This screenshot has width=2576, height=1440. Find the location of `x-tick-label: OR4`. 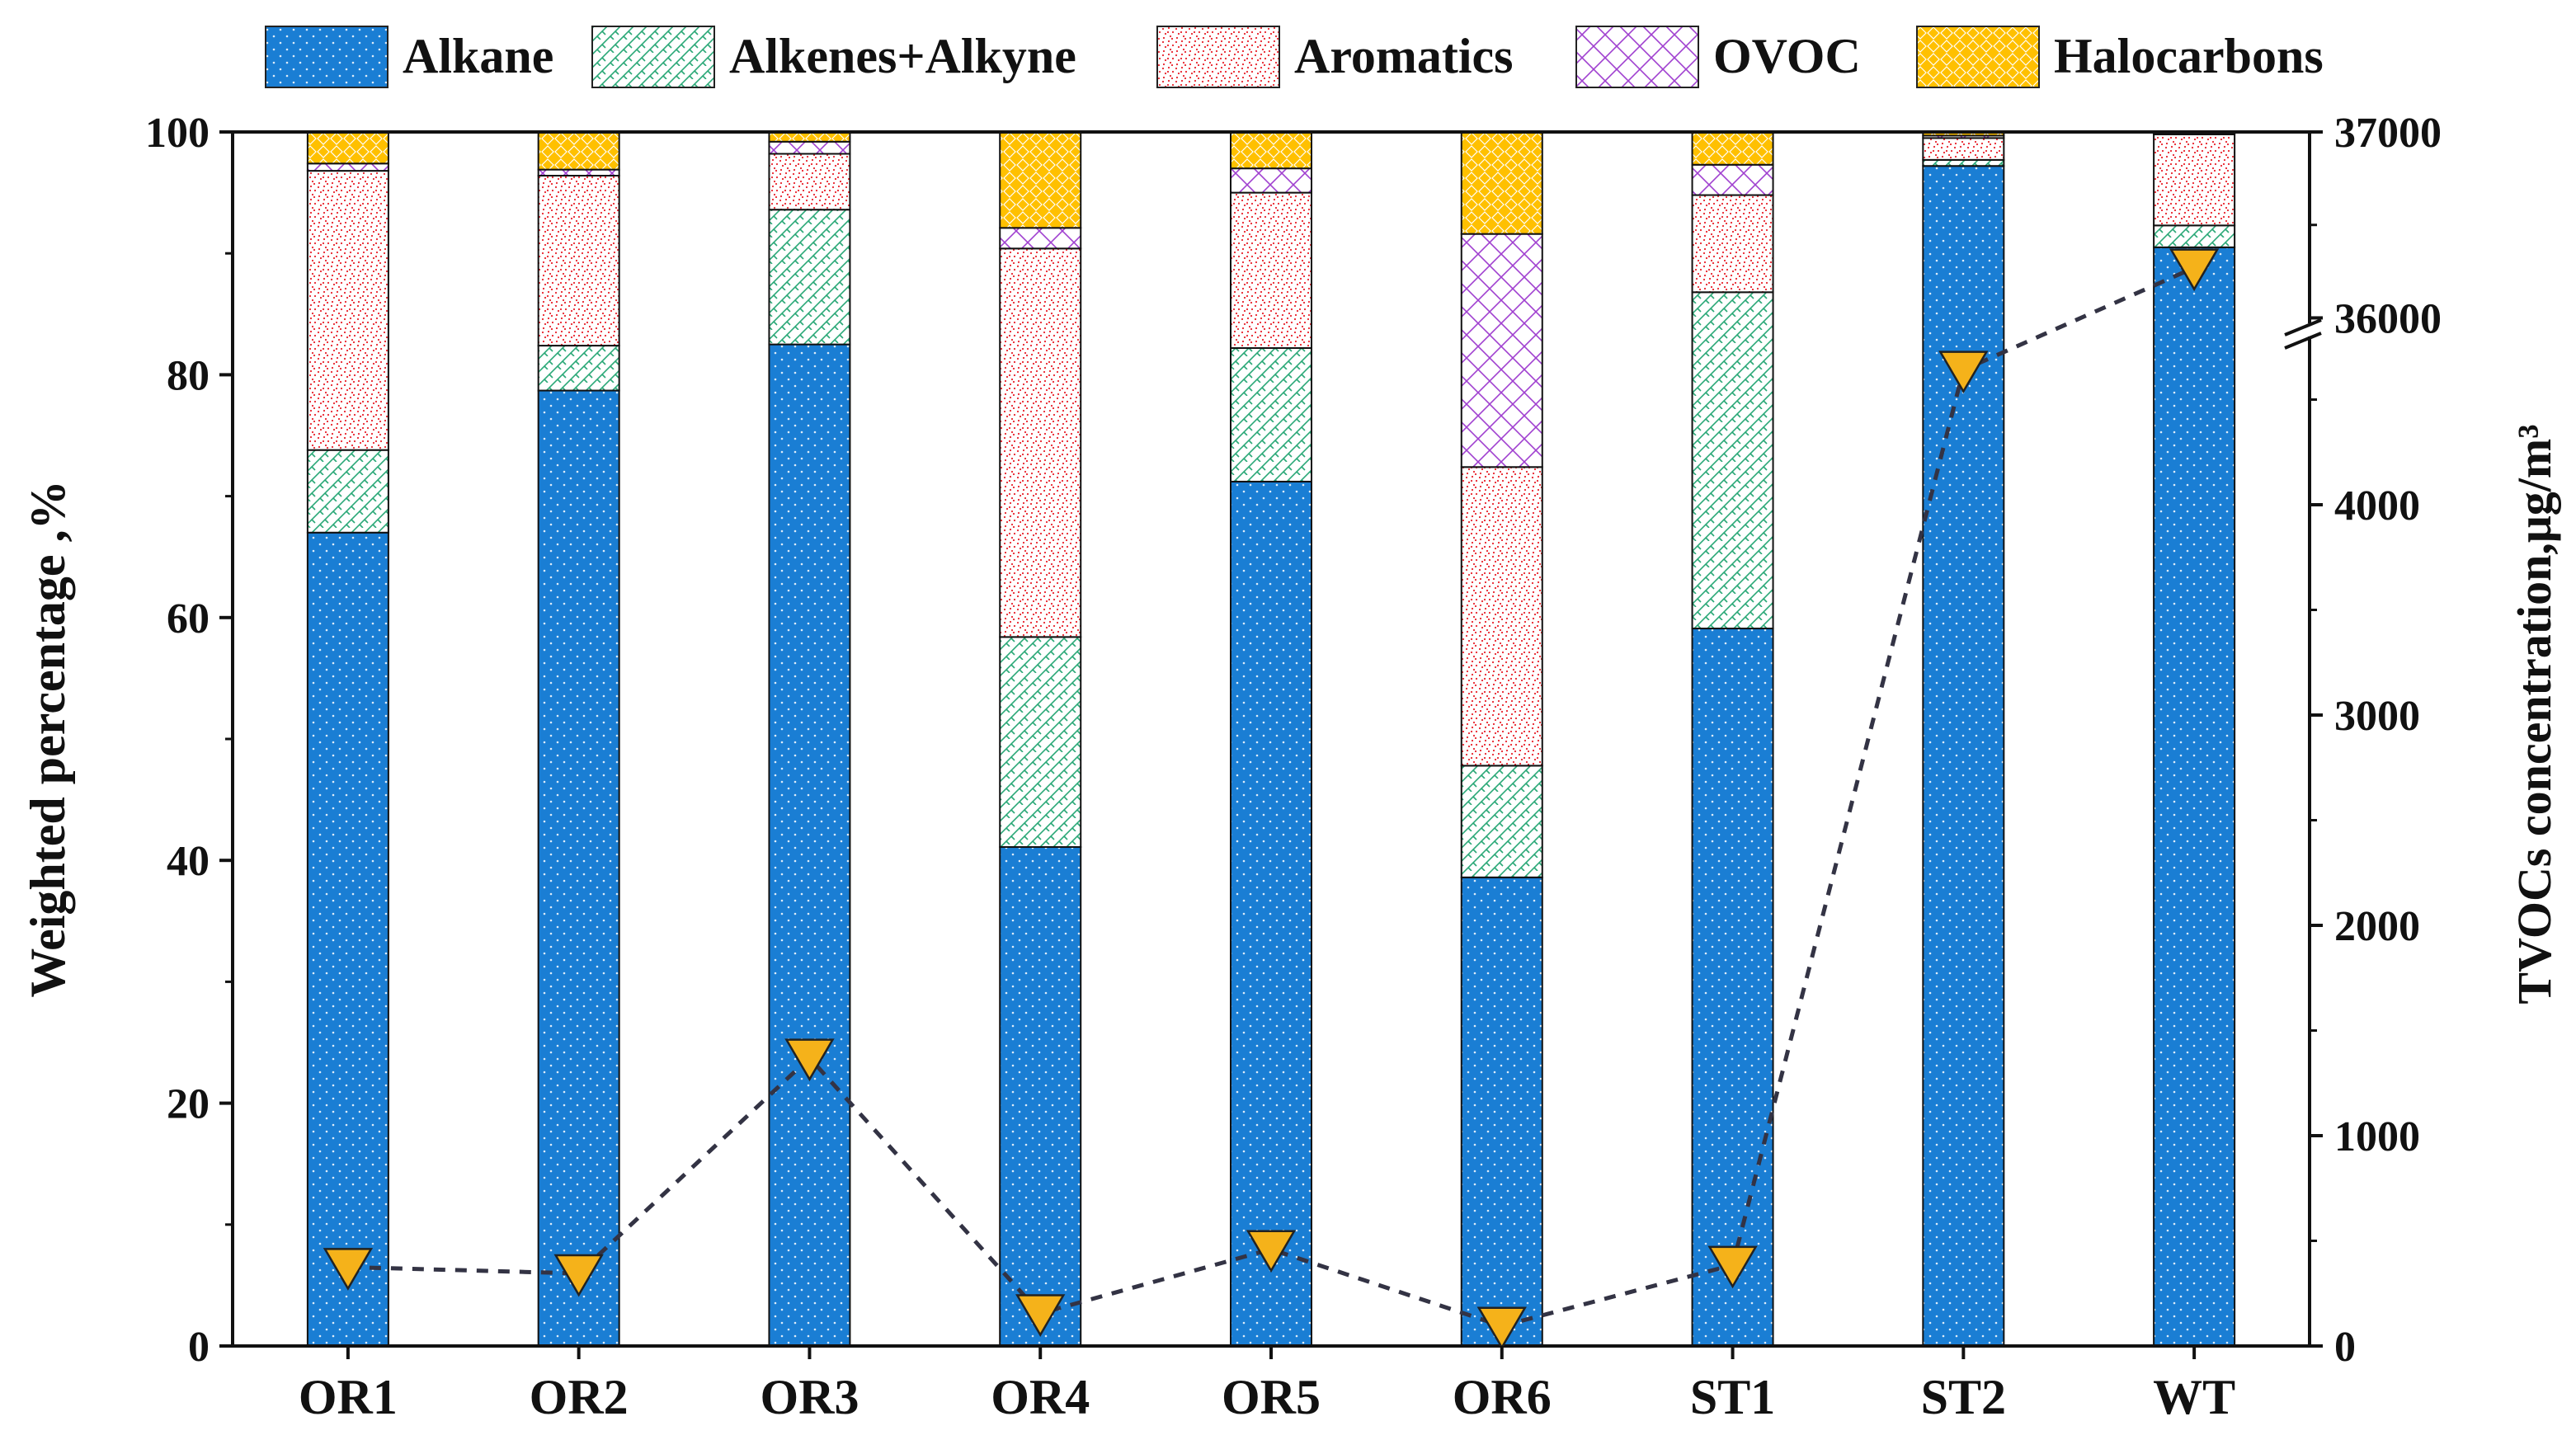

x-tick-label: OR4 is located at coordinates (1040, 1397).